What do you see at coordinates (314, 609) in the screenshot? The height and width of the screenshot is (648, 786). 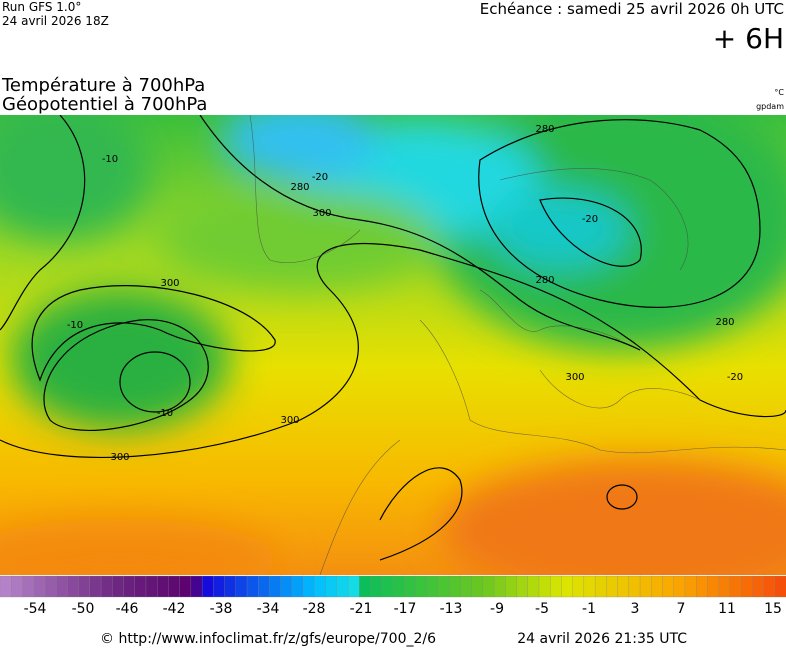 I see `colorbar-label: -28` at bounding box center [314, 609].